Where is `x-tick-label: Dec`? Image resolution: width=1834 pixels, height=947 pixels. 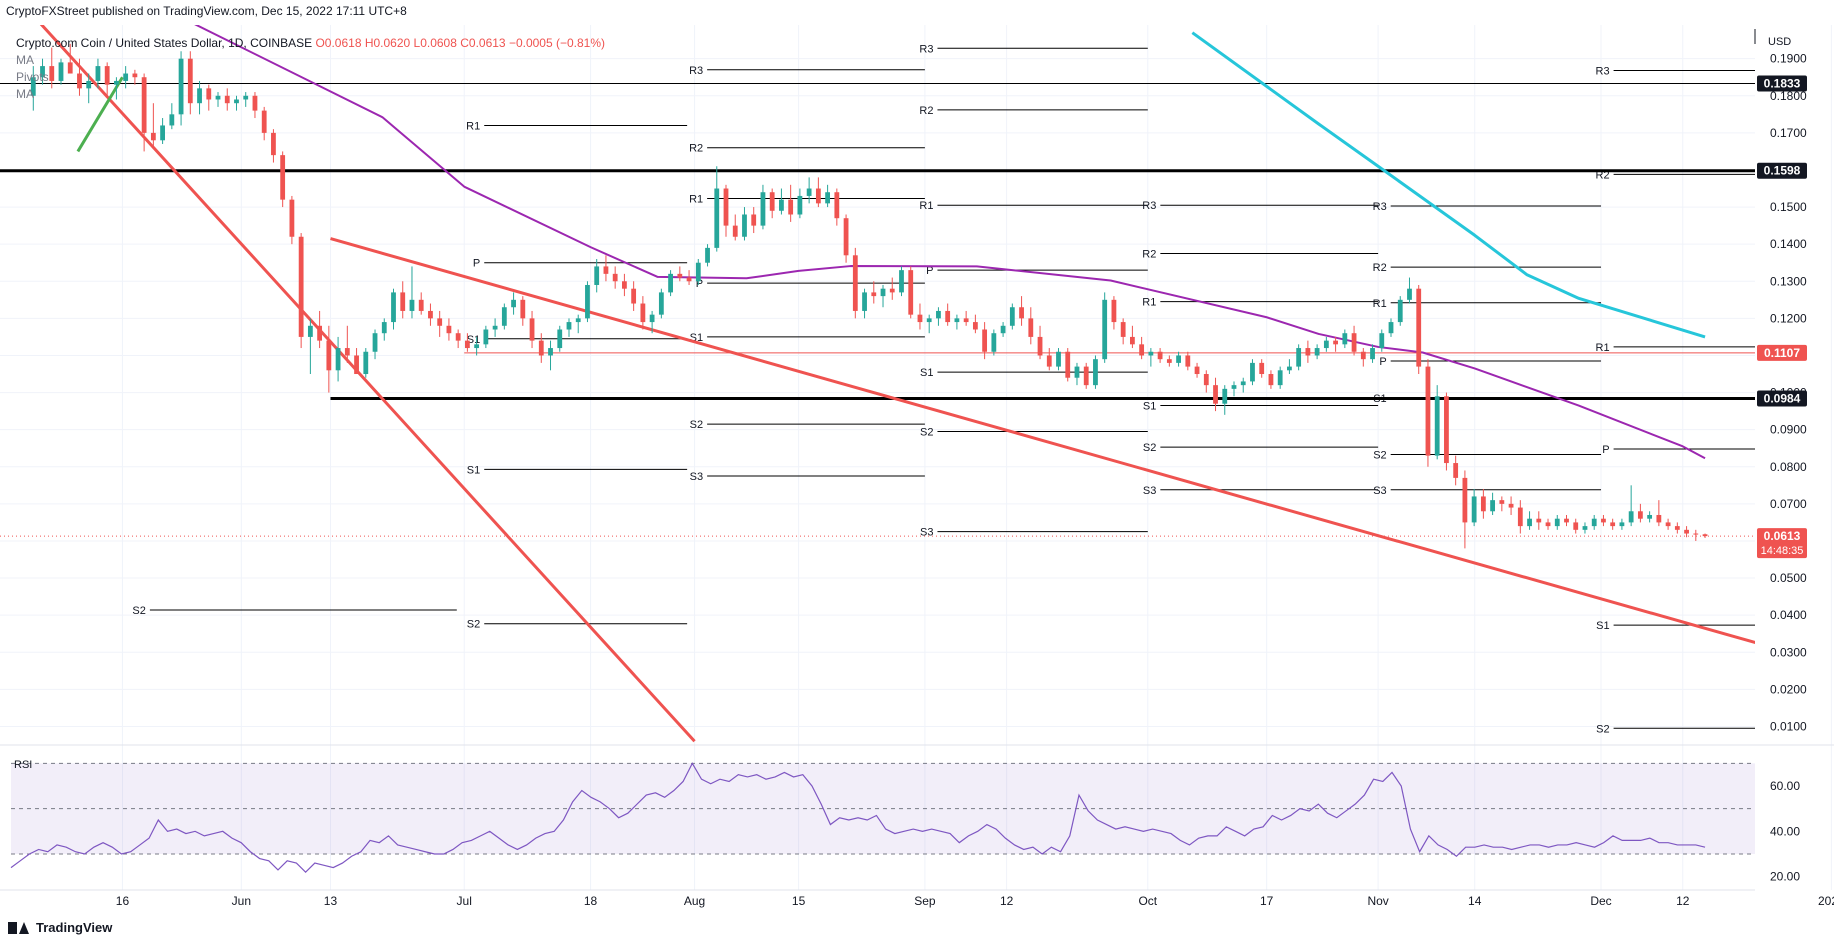 x-tick-label: Dec is located at coordinates (1600, 901).